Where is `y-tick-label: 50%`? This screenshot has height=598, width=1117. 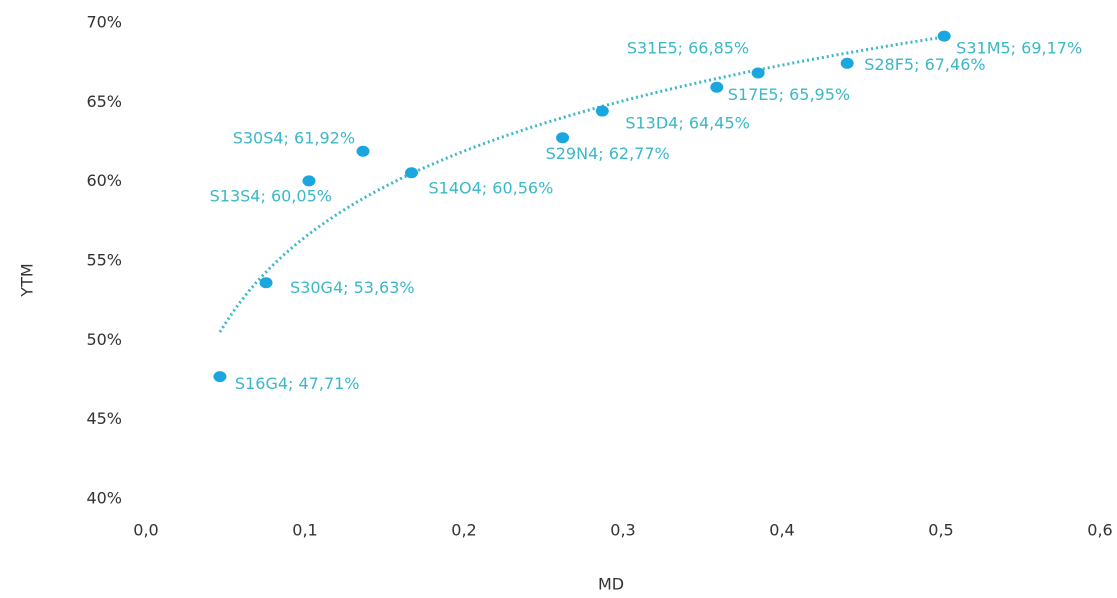
y-tick-label: 50% is located at coordinates (104, 339).